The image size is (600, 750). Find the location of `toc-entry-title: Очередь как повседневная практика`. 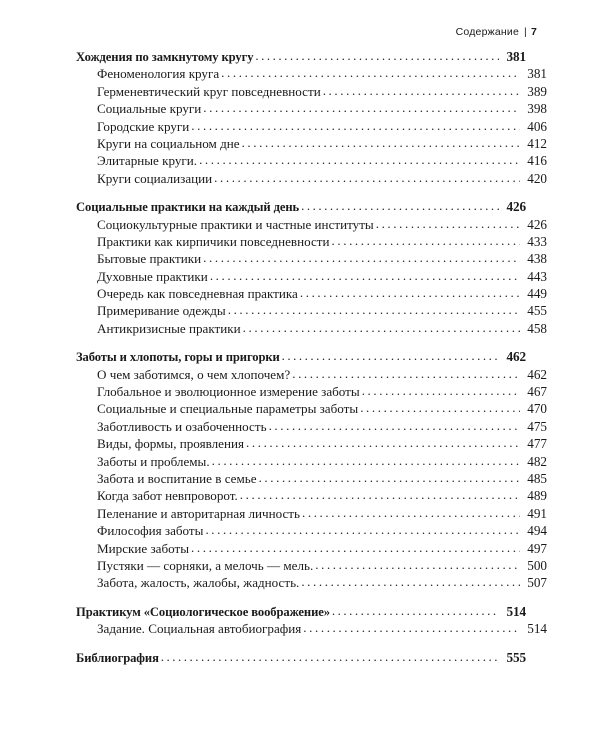

toc-entry-title: Очередь как повседневная практика is located at coordinates (197, 294).